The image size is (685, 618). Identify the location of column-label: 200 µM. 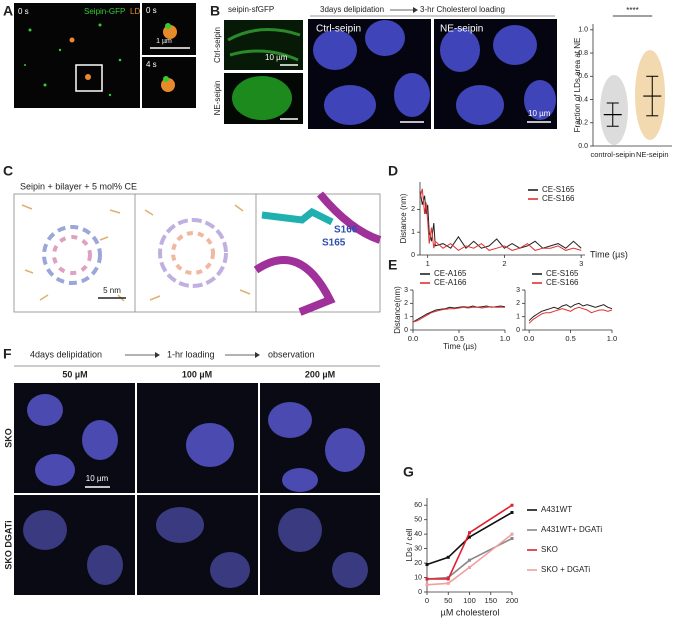
(320, 374).